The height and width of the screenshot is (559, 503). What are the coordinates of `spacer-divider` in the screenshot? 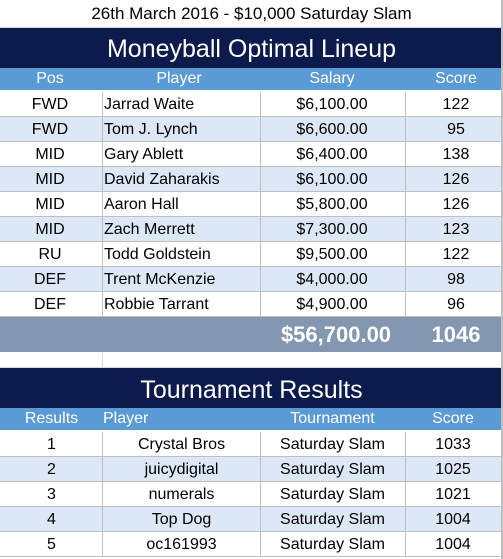 It's located at (102, 360).